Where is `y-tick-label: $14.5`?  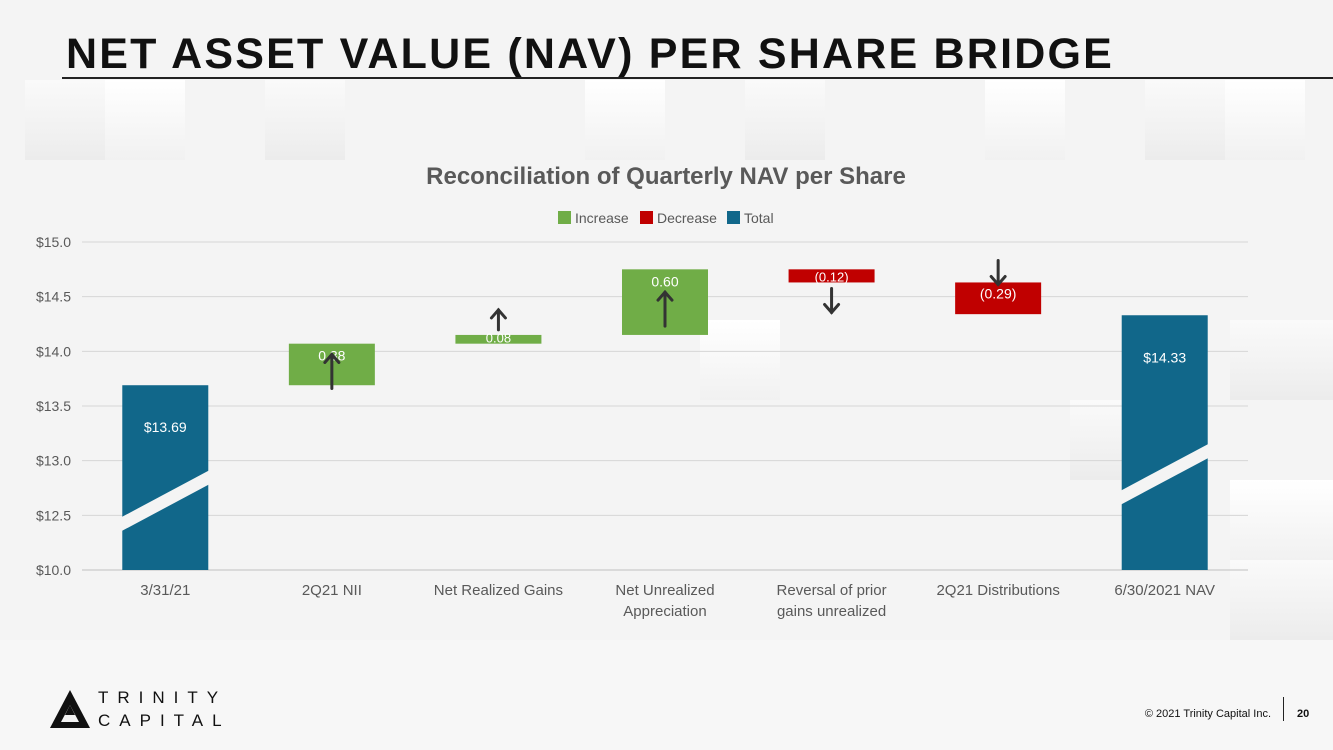 y-tick-label: $14.5 is located at coordinates (53, 297).